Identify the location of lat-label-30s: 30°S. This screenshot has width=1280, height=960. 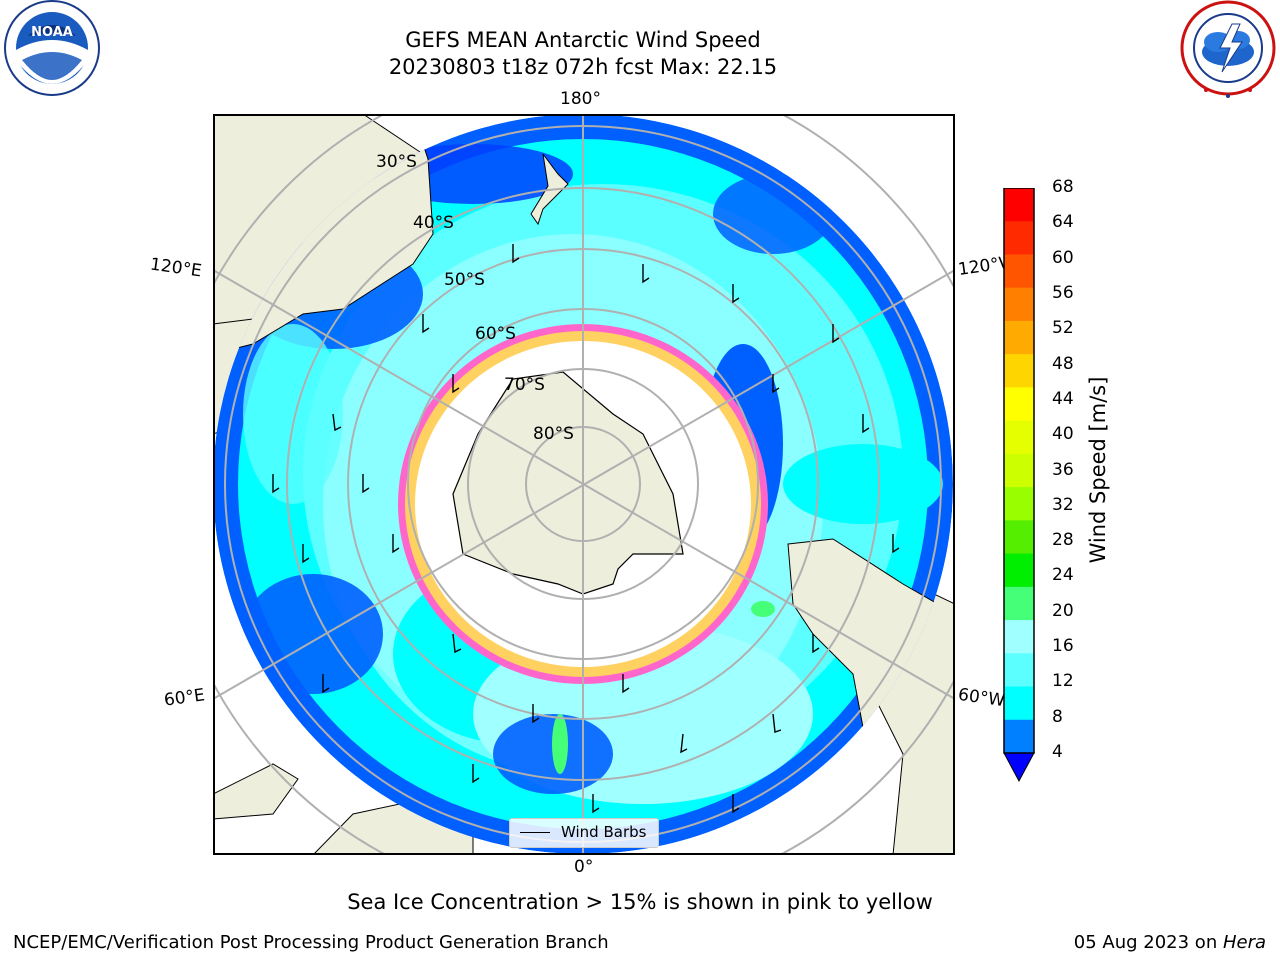
(396, 162).